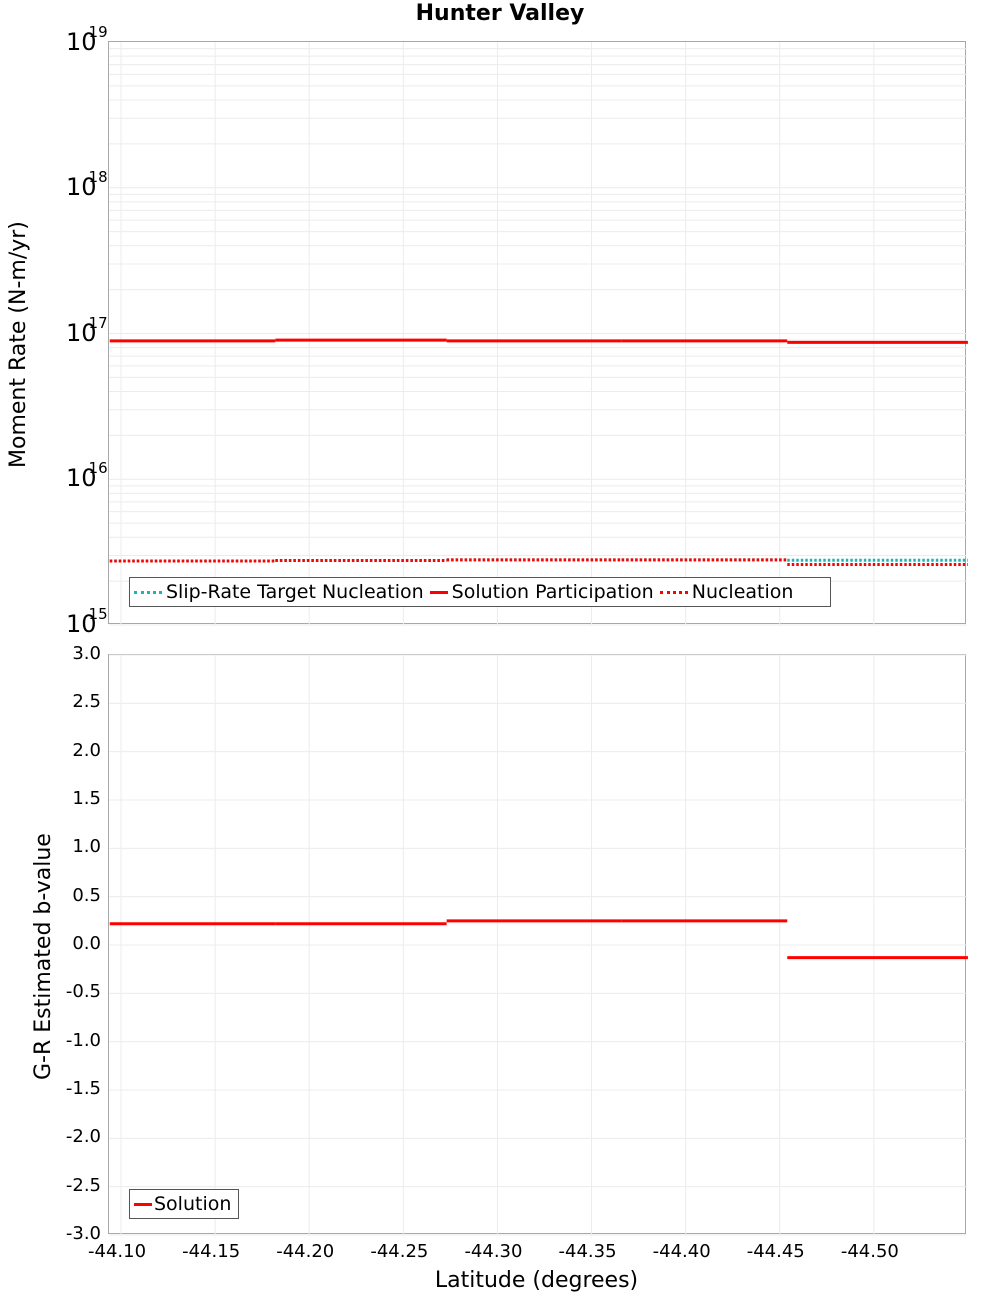 This screenshot has height=1300, width=1000. What do you see at coordinates (148, 592) in the screenshot?
I see `dotted-cyan-swatch-icon` at bounding box center [148, 592].